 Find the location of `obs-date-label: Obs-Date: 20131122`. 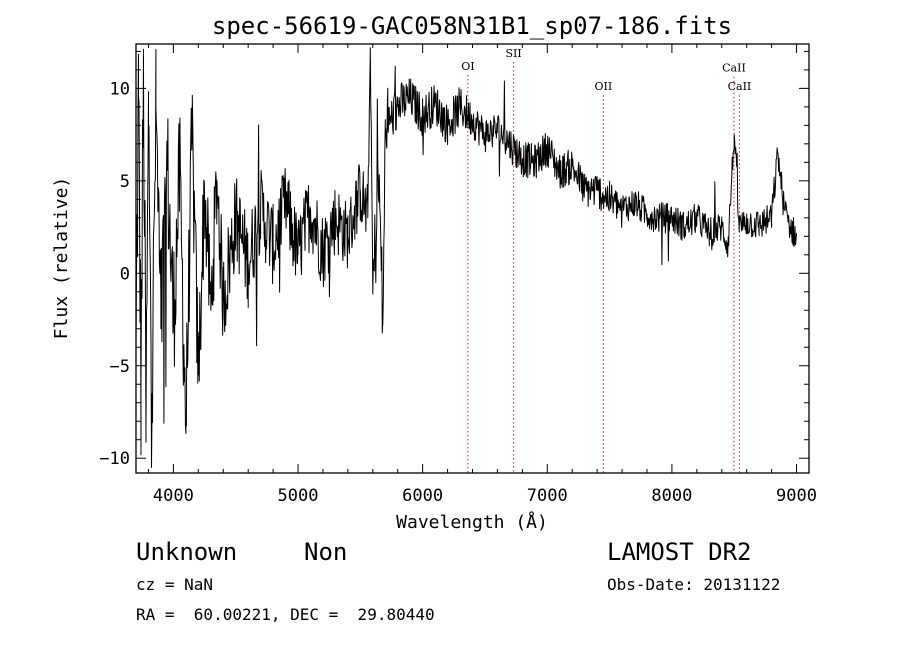

obs-date-label: Obs-Date: 20131122 is located at coordinates (693, 584).